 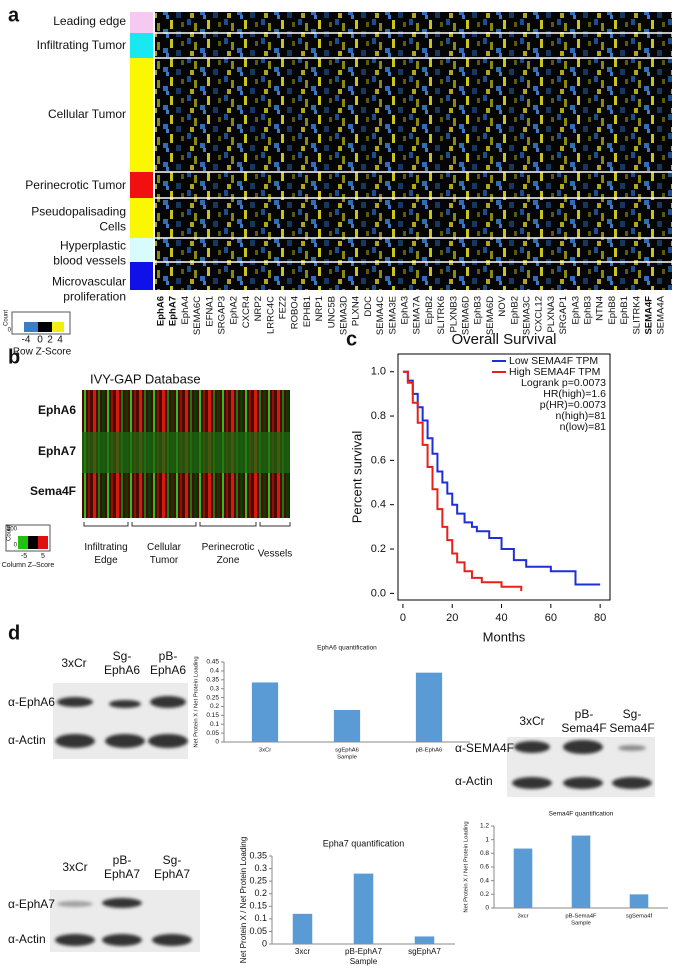 What do you see at coordinates (307, 311) in the screenshot?
I see `gene-label: EPHB1` at bounding box center [307, 311].